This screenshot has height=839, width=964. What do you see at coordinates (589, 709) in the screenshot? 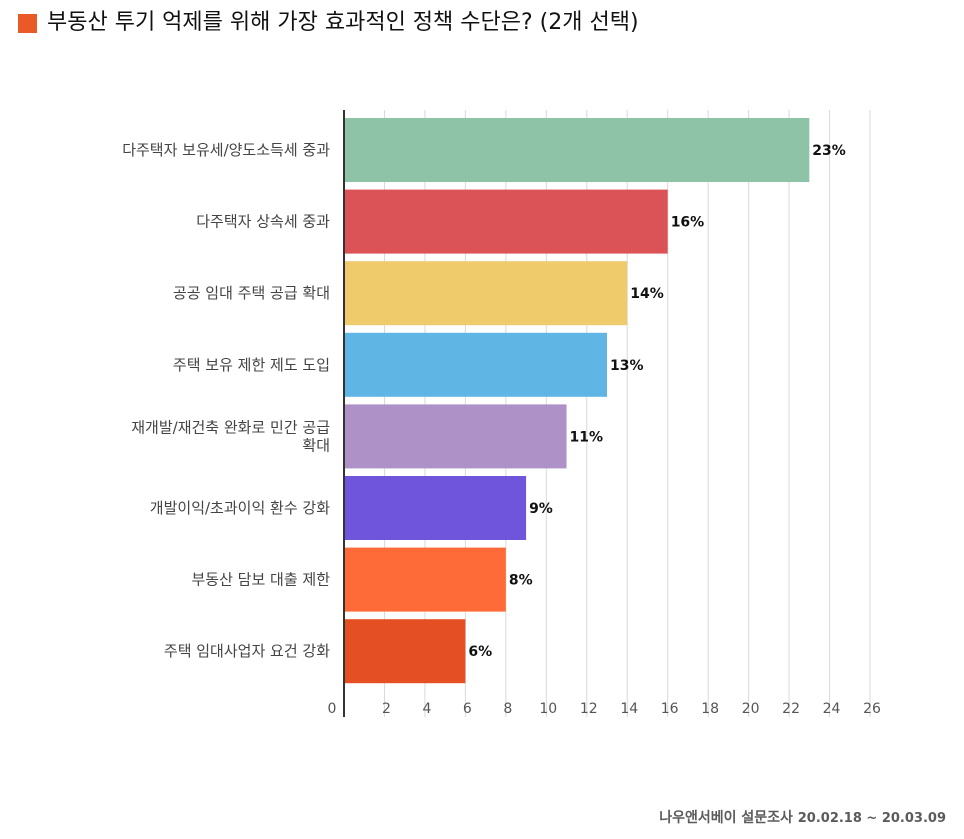
I see `x-tick-label: 12` at bounding box center [589, 709].